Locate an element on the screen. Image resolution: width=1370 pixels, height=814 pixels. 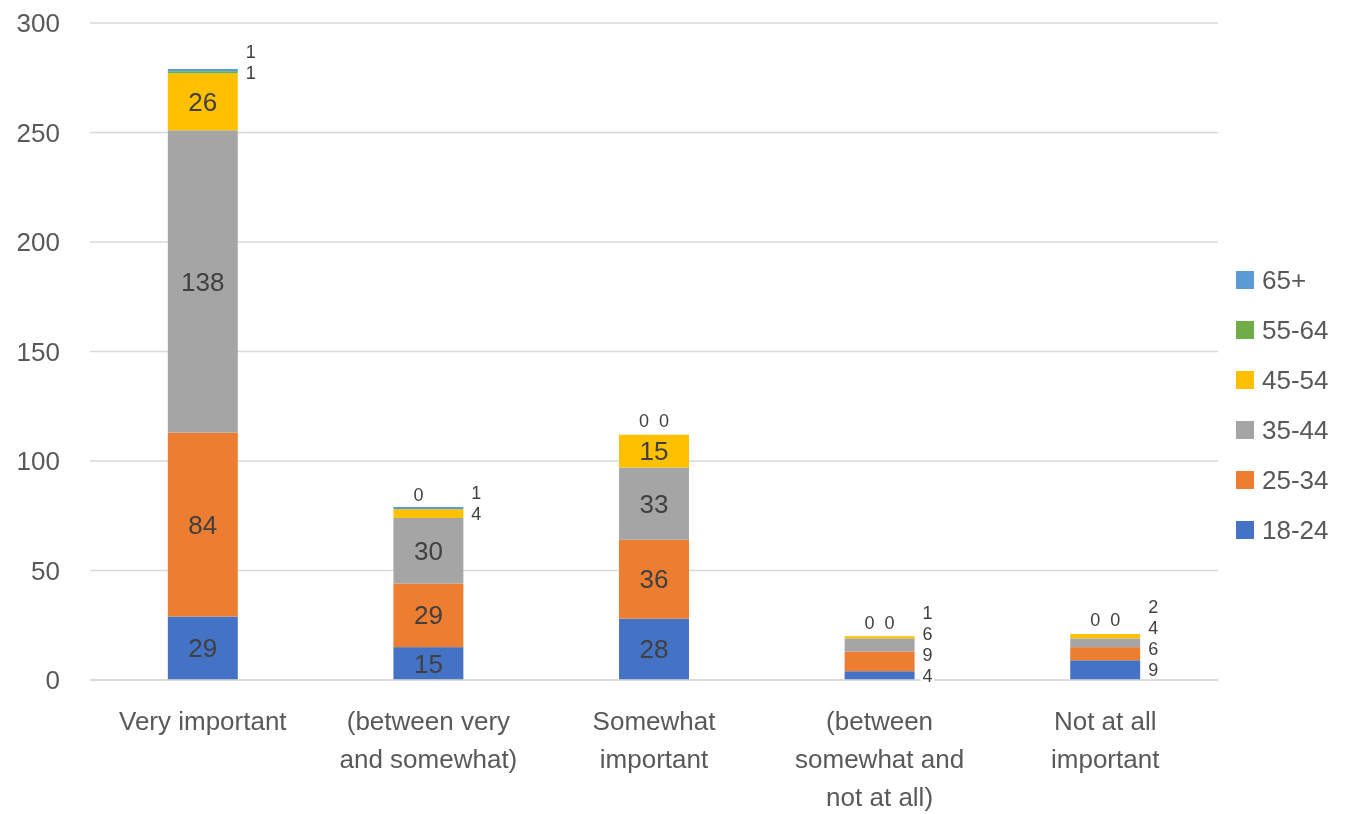
data-label: 84 is located at coordinates (203, 524).